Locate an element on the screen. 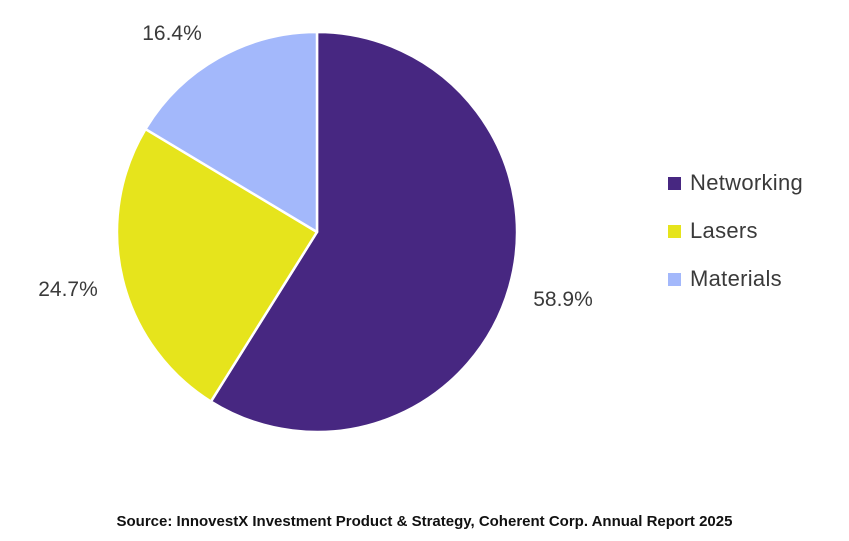  legend-label-networking: Networking is located at coordinates (747, 182).